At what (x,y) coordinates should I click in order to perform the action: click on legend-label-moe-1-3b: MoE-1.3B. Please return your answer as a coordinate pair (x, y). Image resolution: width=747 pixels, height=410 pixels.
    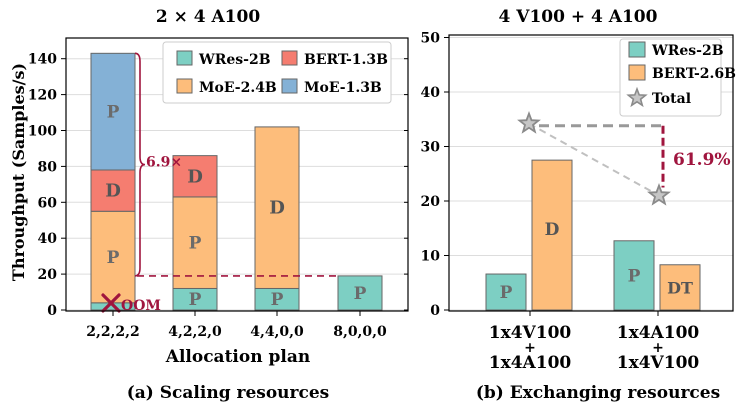
    Looking at the image, I should click on (343, 88).